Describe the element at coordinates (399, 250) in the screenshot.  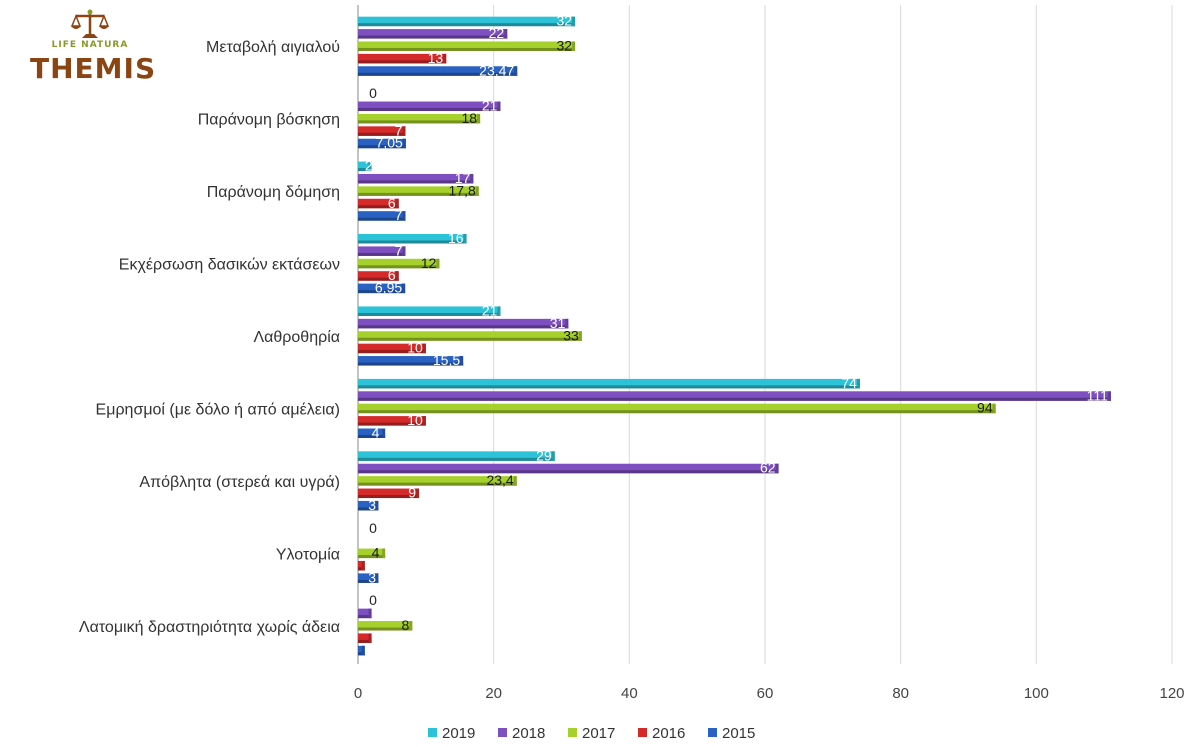
I see `data-label-2018: 7` at that location.